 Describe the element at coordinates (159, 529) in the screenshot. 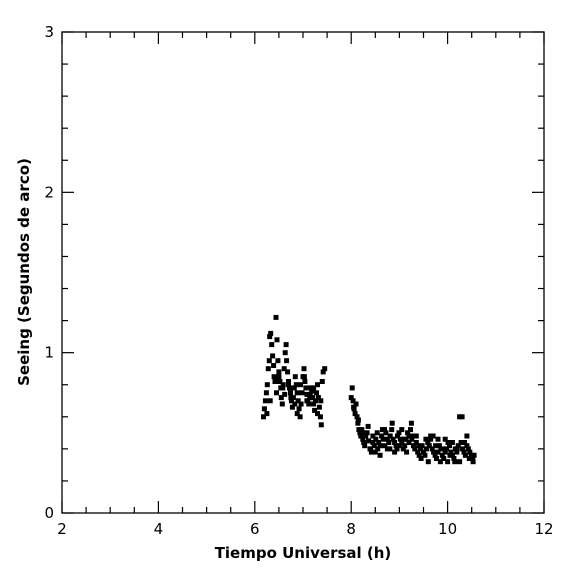

I see `x-tick-label: 4` at that location.